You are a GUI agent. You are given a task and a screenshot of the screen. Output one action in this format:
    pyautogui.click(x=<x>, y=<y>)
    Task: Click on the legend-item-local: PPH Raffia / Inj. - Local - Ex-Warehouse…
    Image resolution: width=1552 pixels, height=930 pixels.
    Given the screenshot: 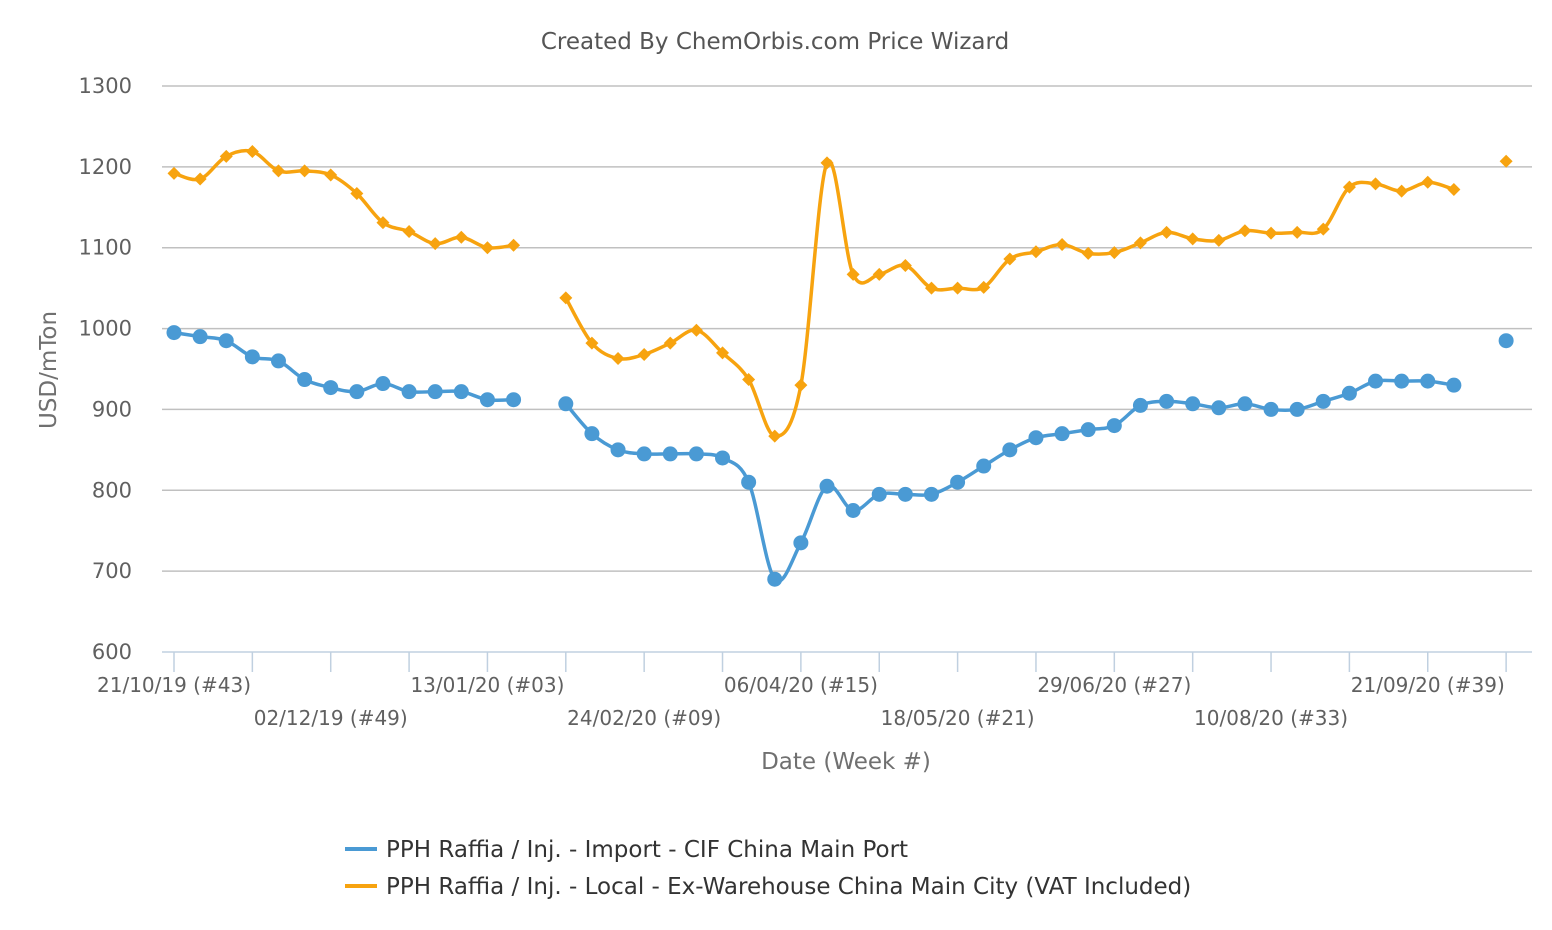 What is the action you would take?
    pyautogui.click(x=768, y=887)
    